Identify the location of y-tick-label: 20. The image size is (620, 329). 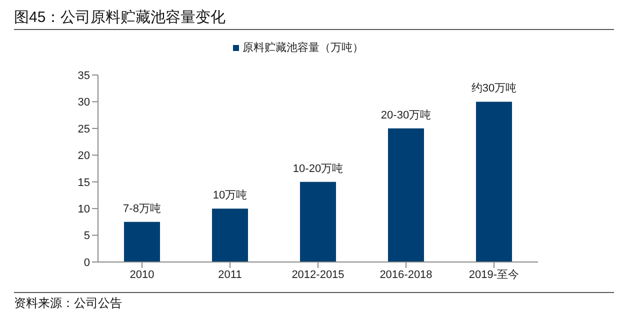
(84, 156).